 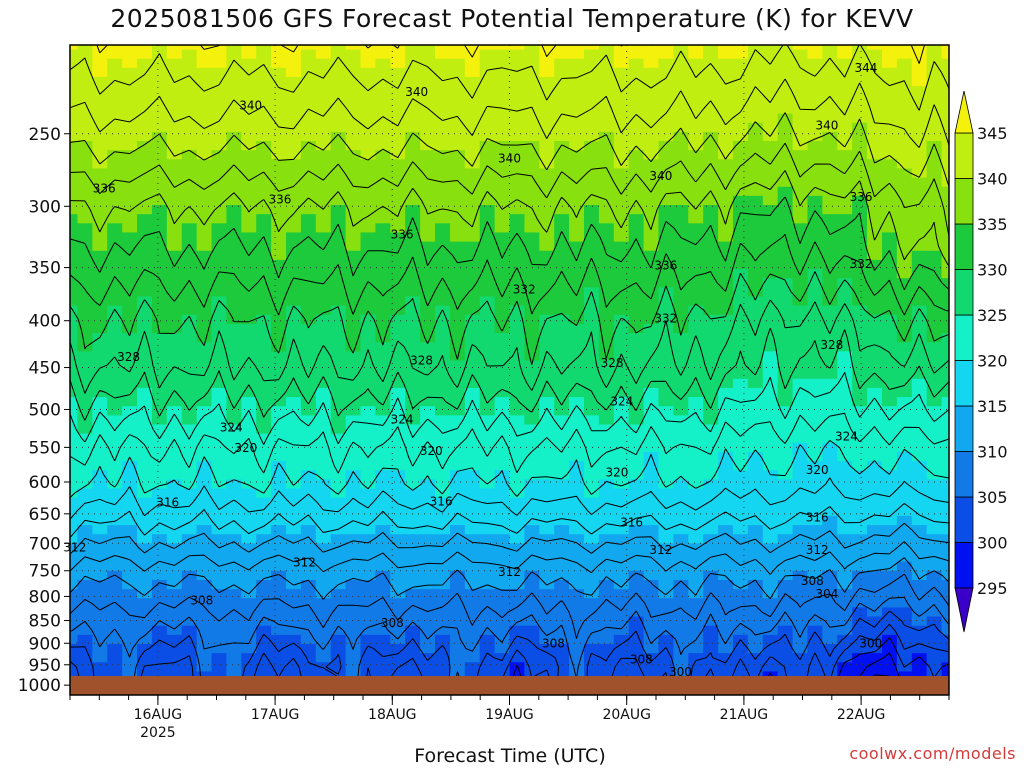 What do you see at coordinates (992, 406) in the screenshot?
I see `colorbar-label: 315` at bounding box center [992, 406].